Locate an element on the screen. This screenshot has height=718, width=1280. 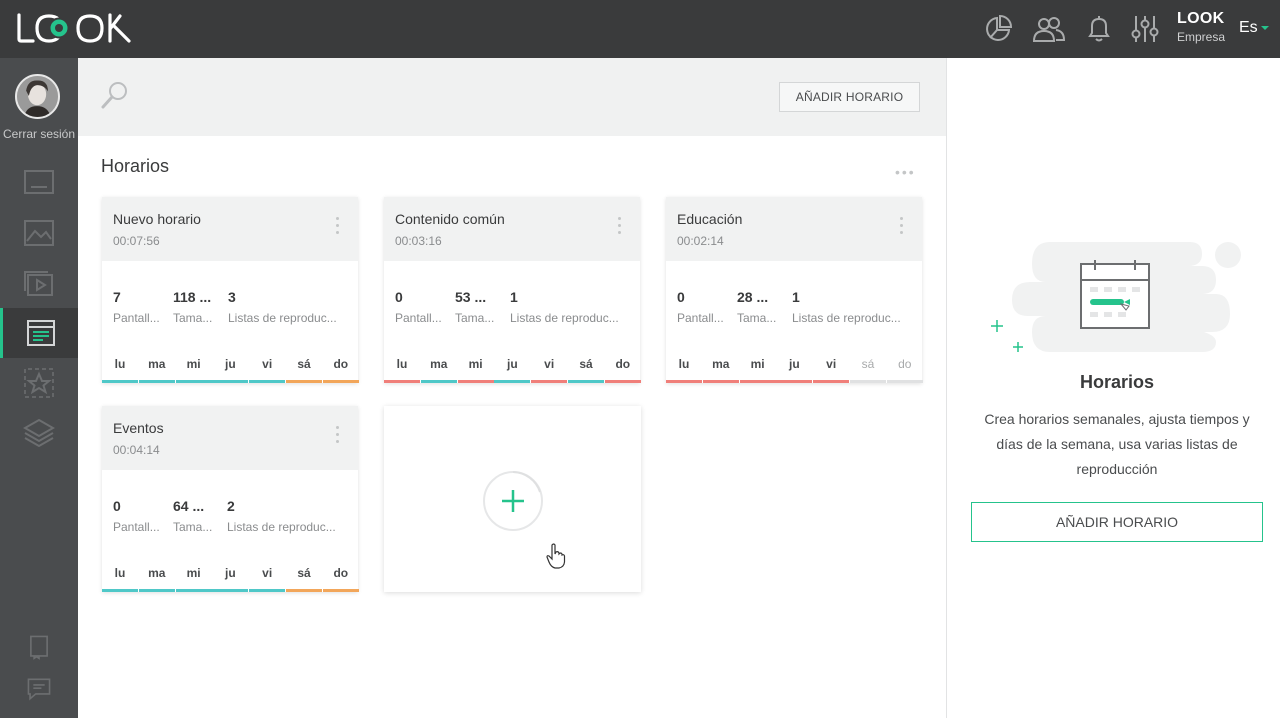
sidebar-item-favorites is located at coordinates (39, 383).